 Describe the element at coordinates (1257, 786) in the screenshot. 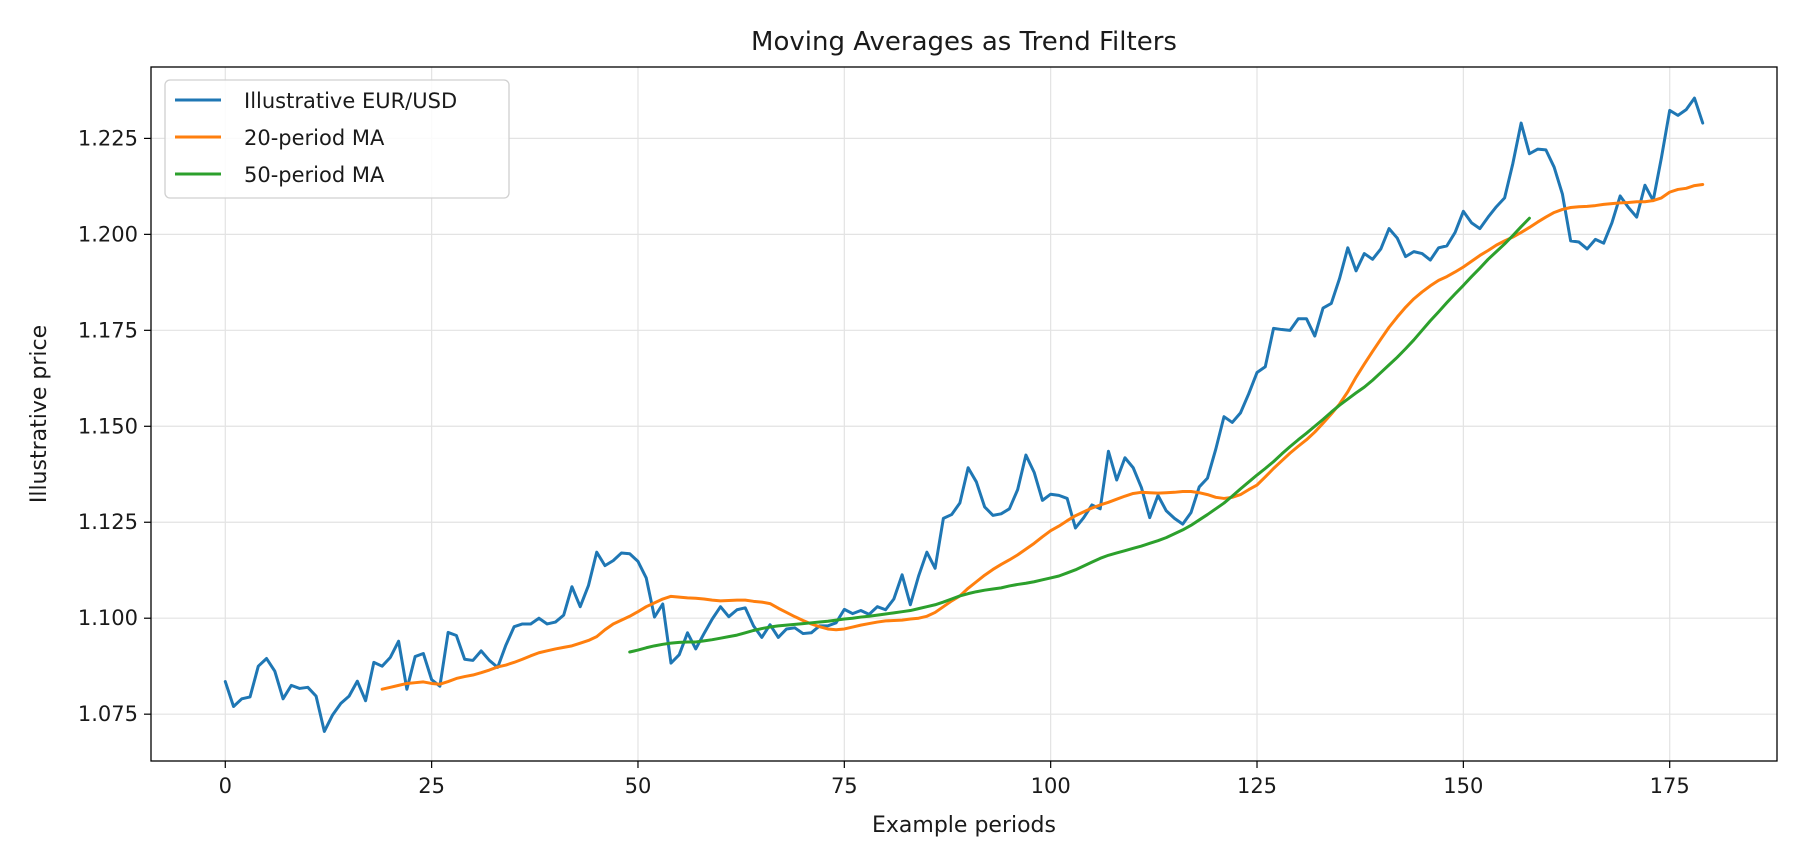

I see `x-tick-label: 125` at that location.